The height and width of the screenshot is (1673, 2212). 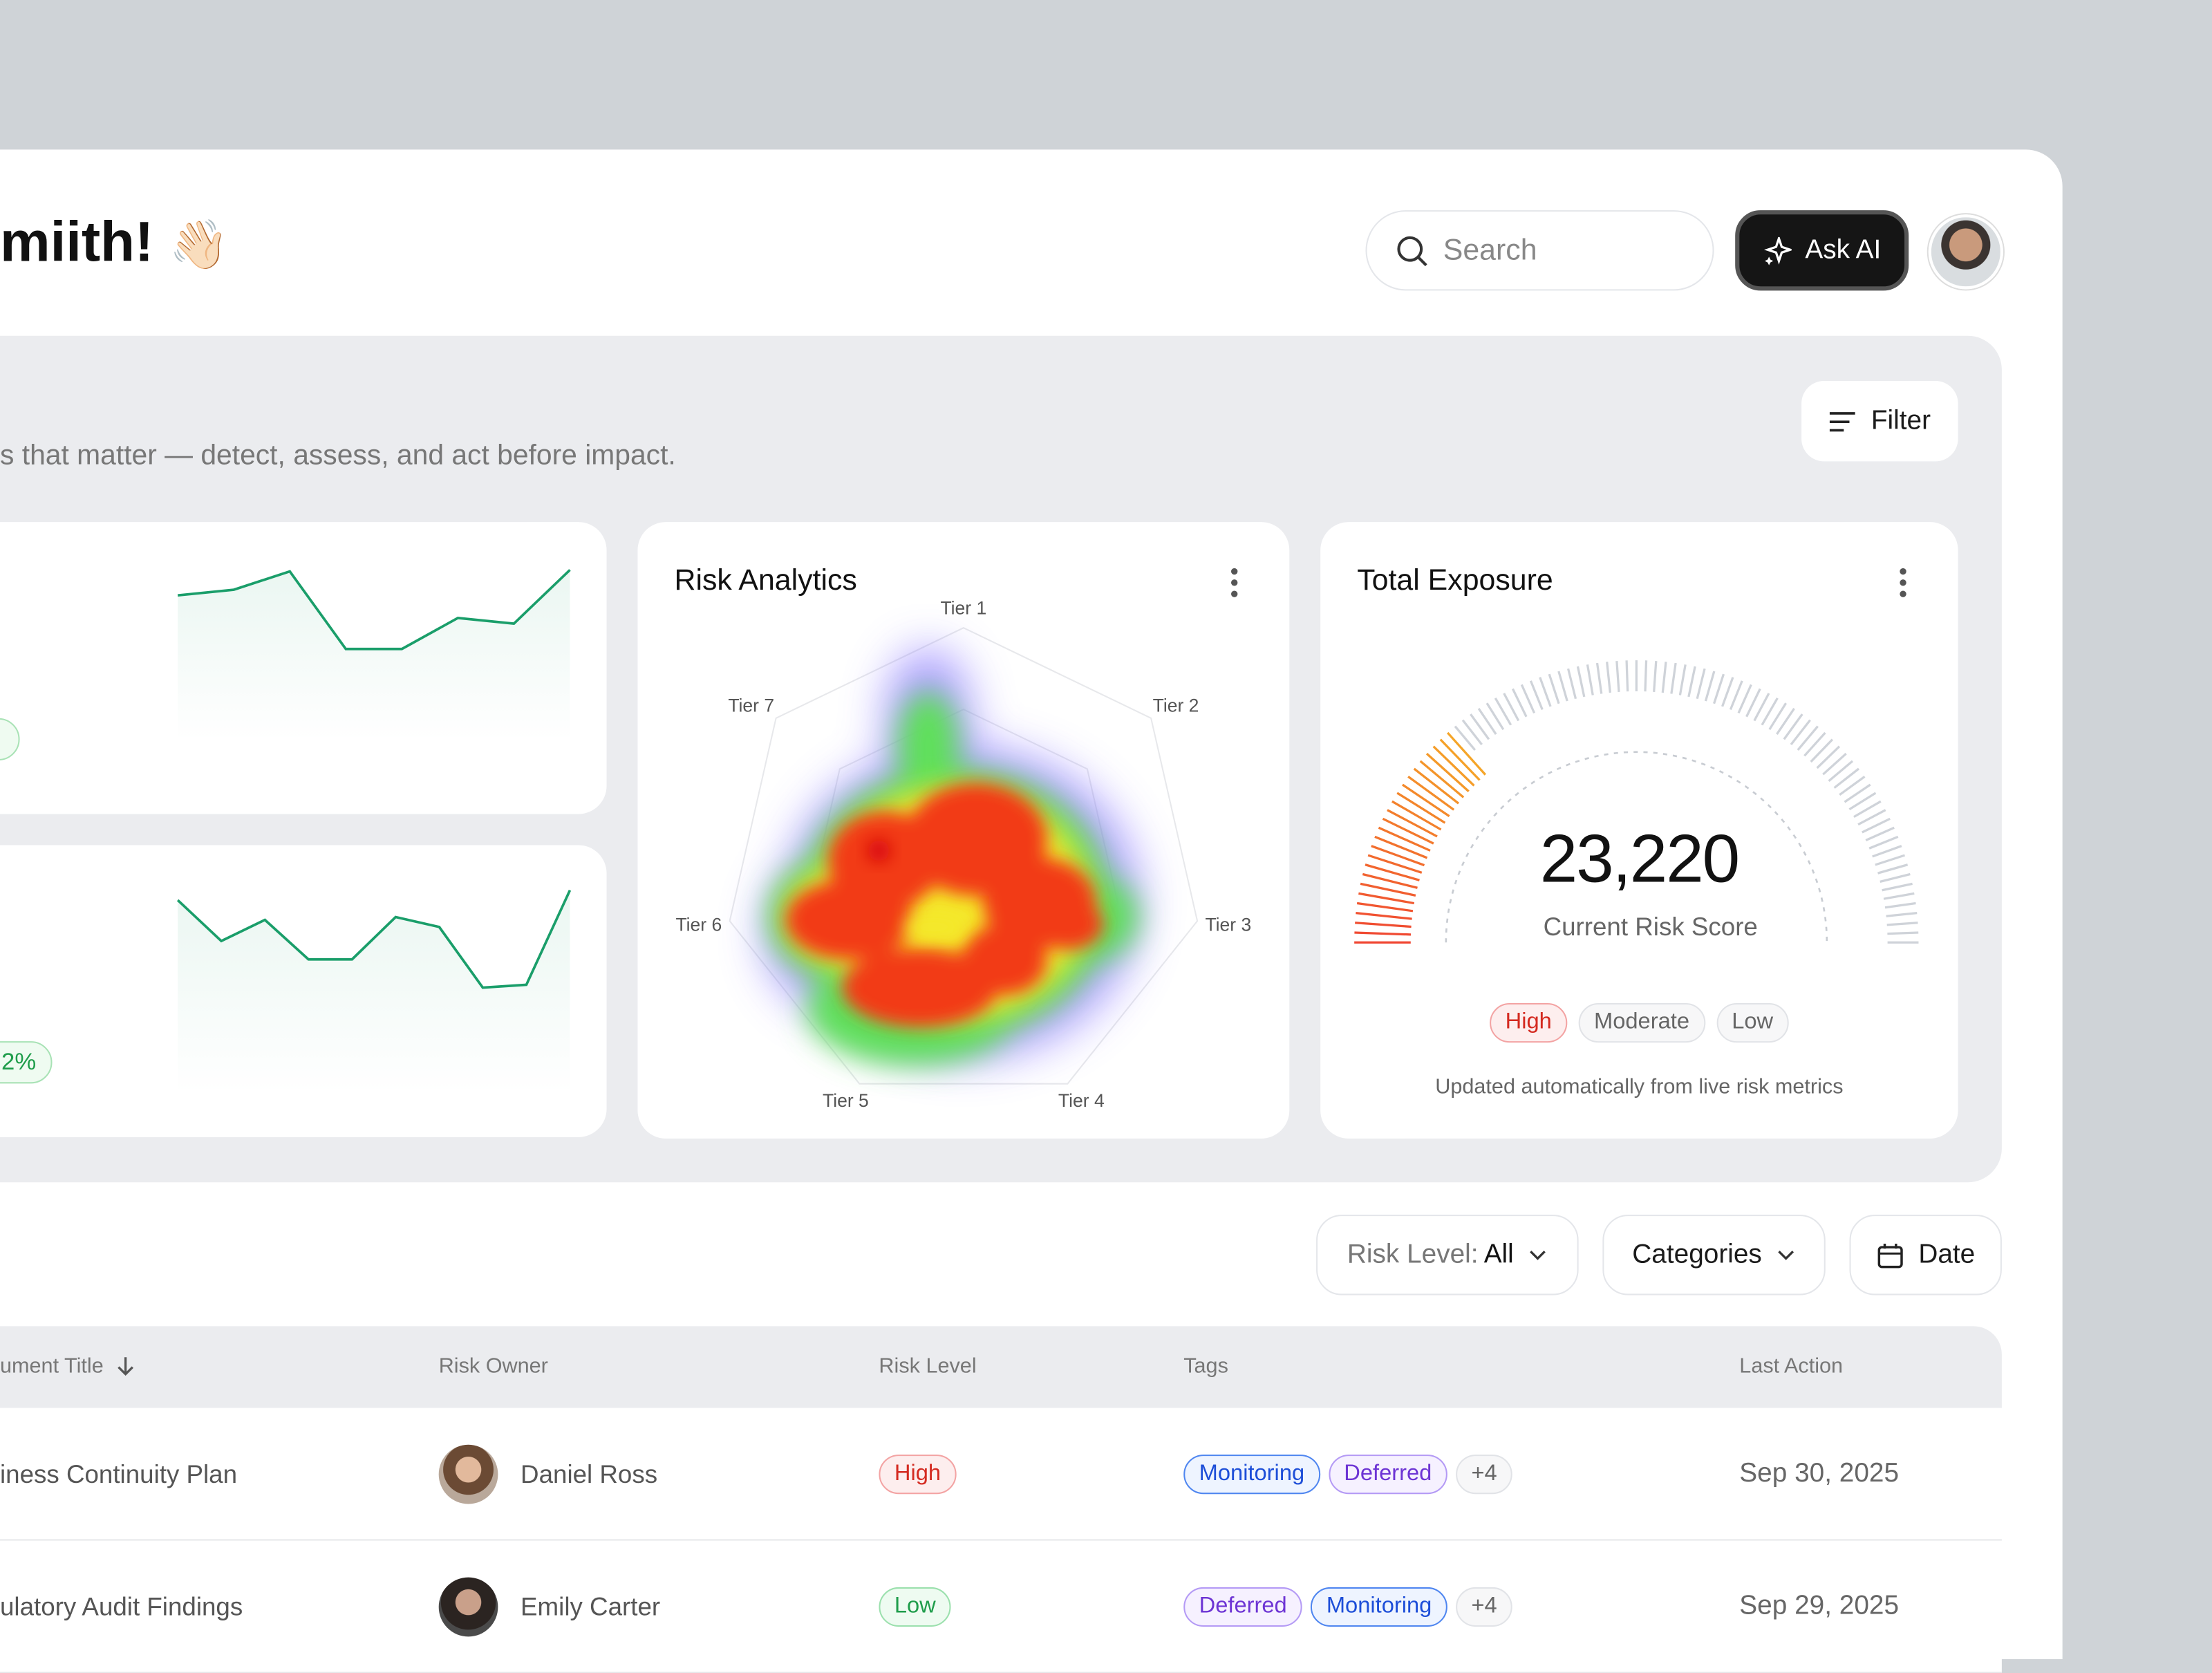 I want to click on categories-filter: Categories, so click(x=1714, y=1256).